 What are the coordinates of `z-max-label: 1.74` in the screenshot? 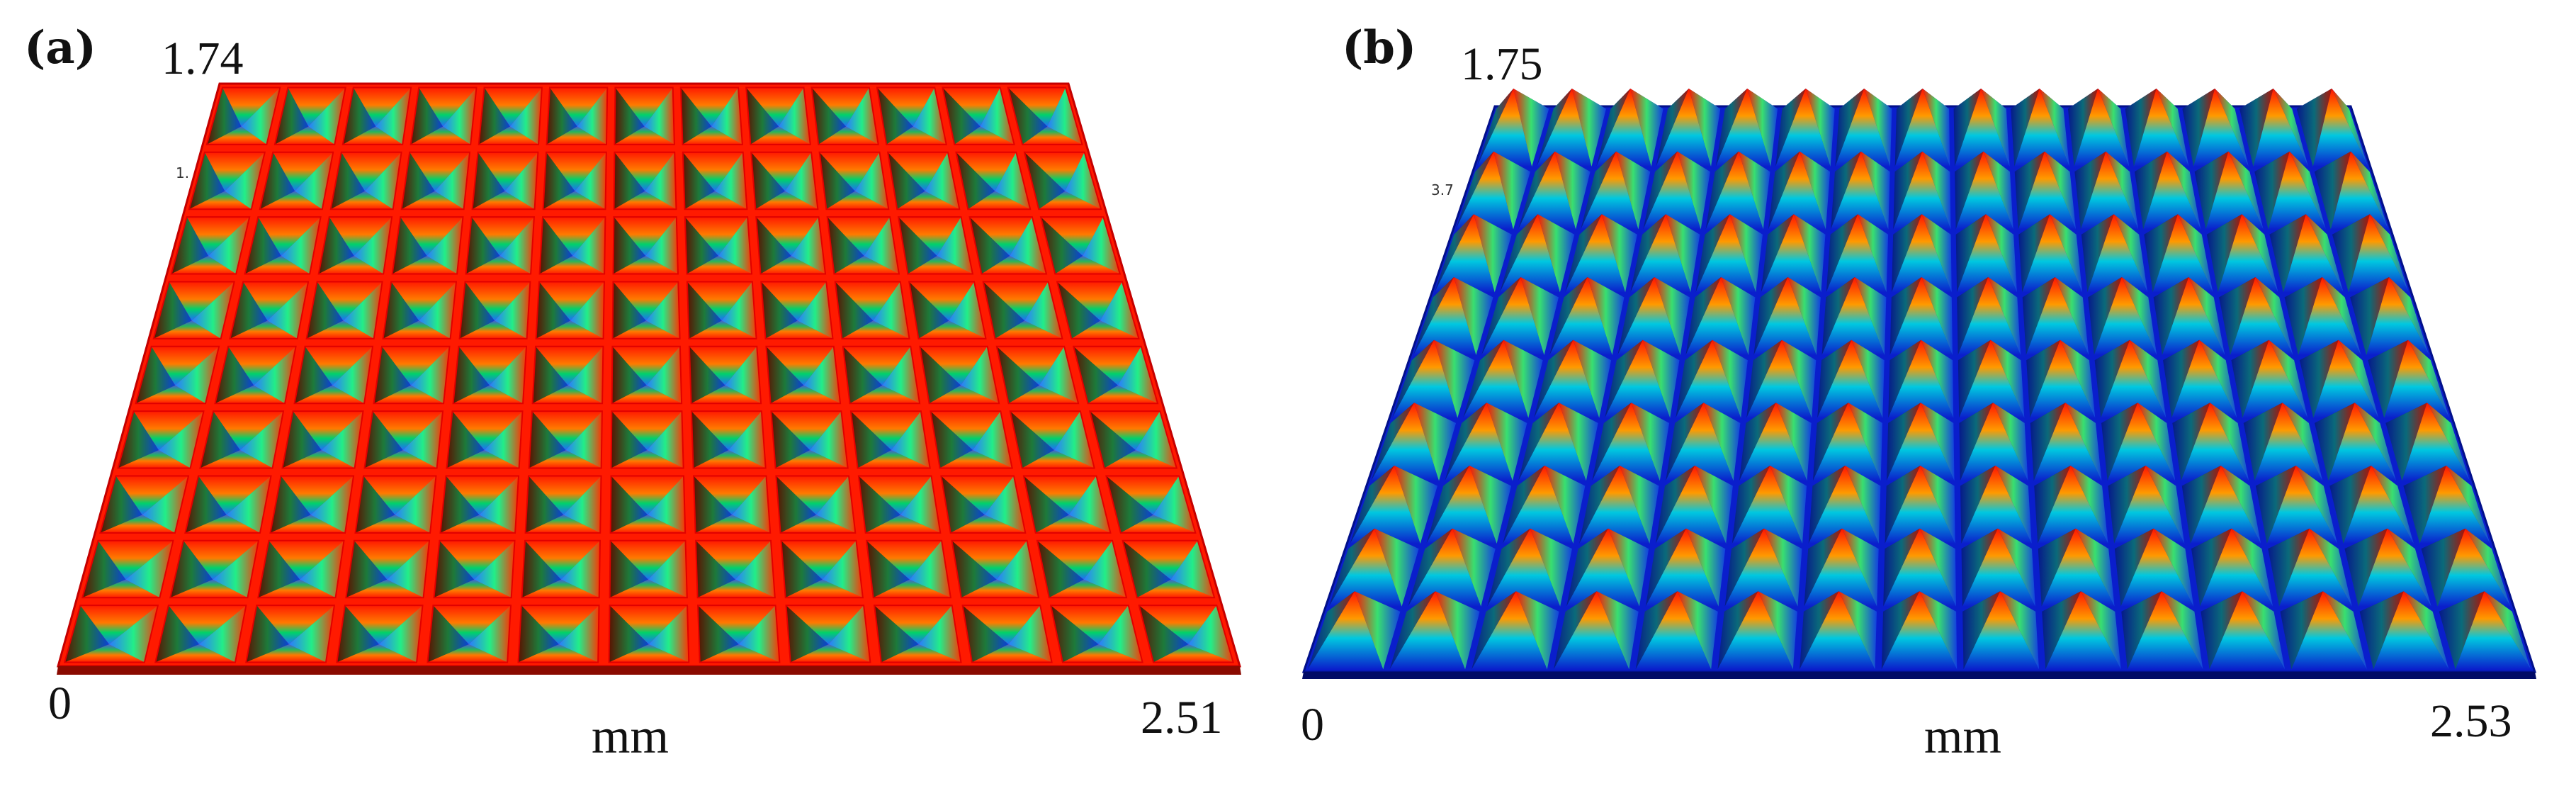 It's located at (203, 59).